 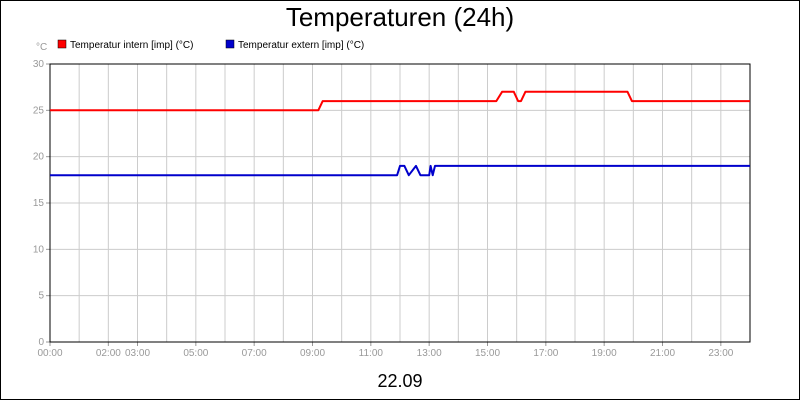 I want to click on x-tick-label: 00:00, so click(x=49, y=353).